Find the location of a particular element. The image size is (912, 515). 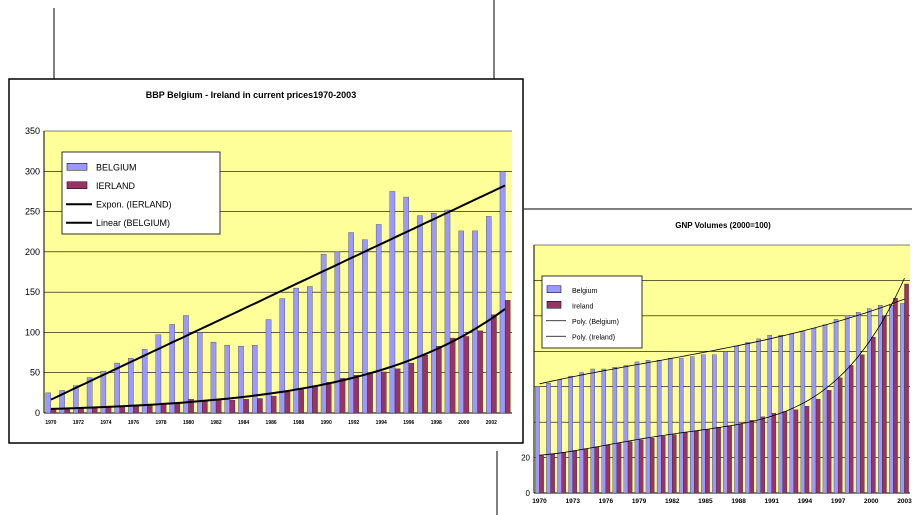

chart2-title: GNP Volumes (2000=100) is located at coordinates (723, 225).